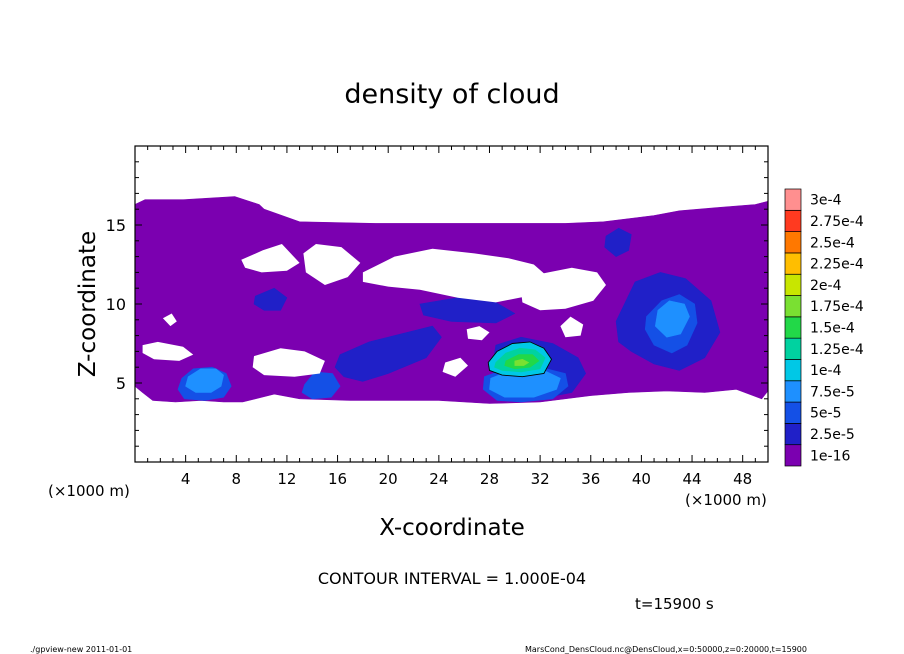 The height and width of the screenshot is (654, 904). I want to click on chart-title: density of cloud, so click(451, 94).